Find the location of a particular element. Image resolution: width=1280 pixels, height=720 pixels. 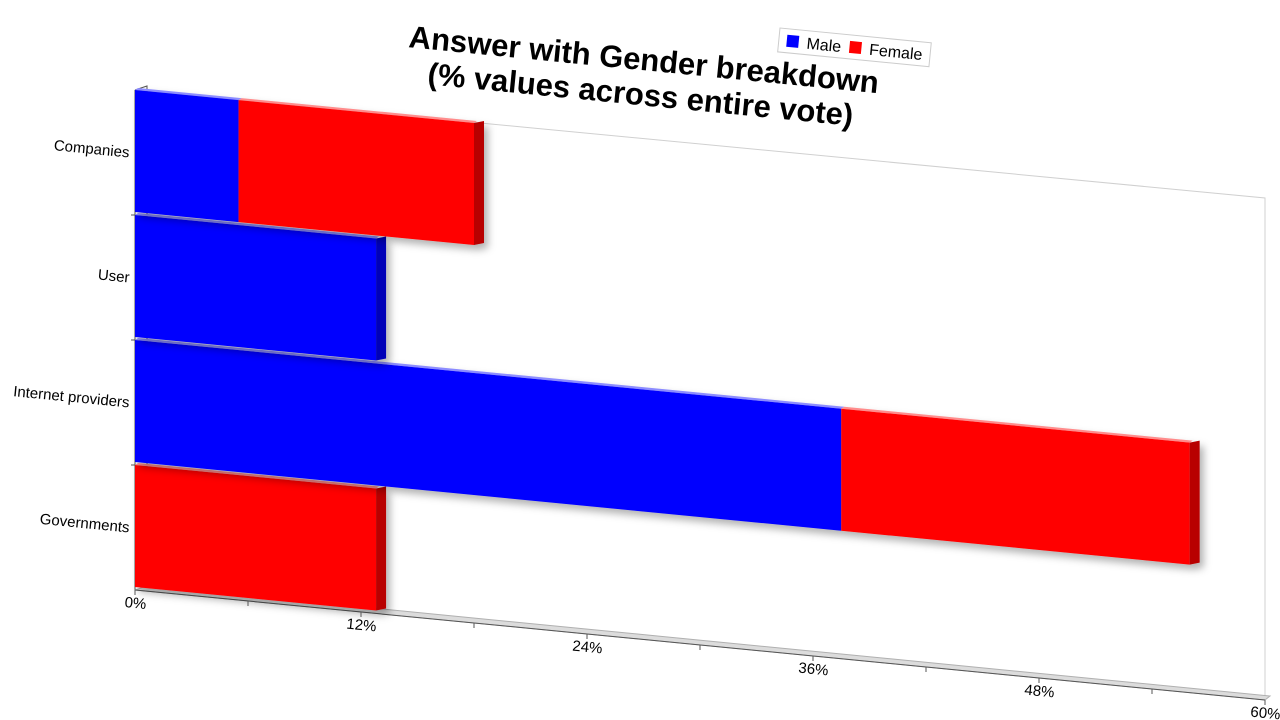

bar-internet-providers-female-side is located at coordinates (1194, 502).